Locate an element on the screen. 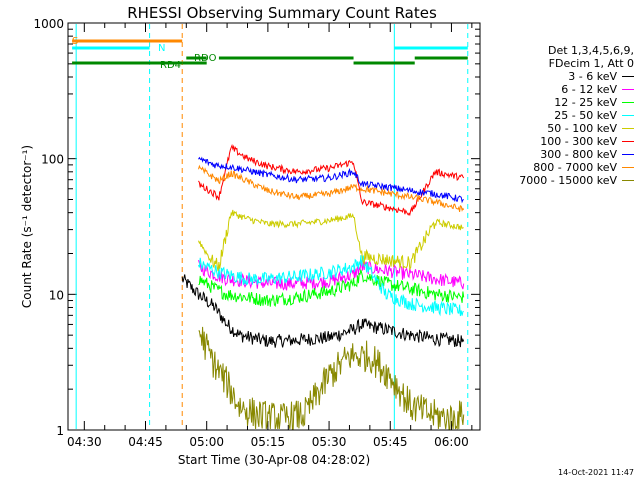 The image size is (640, 480). x-tick-label: 05:30 is located at coordinates (329, 442).